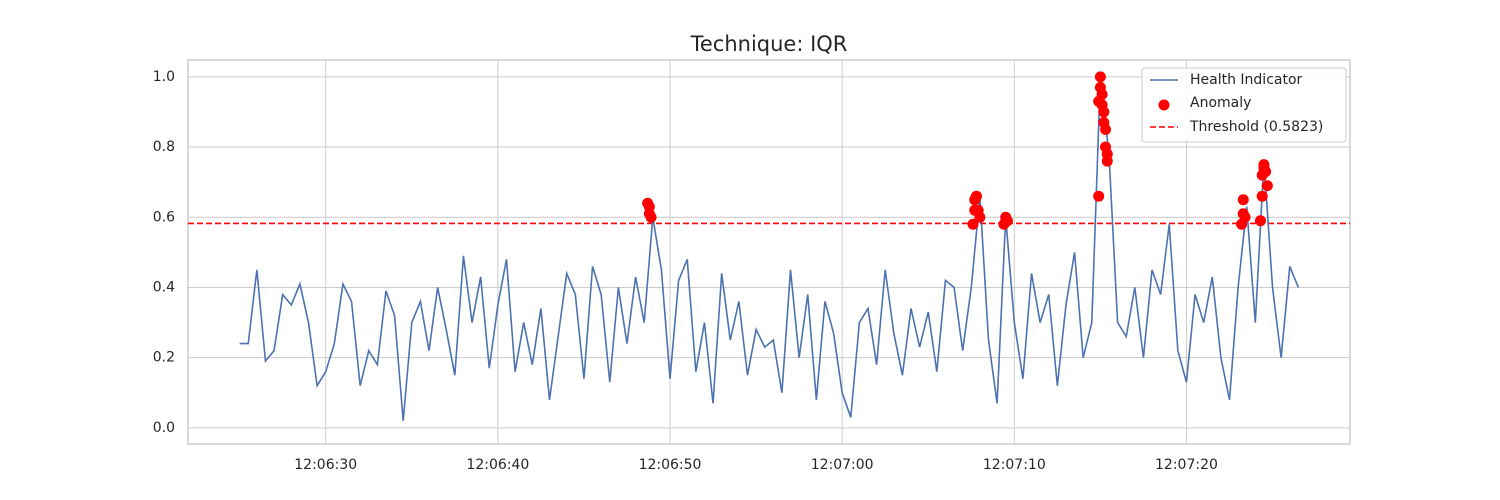 This screenshot has height=500, width=1500. Describe the element at coordinates (1256, 127) in the screenshot. I see `legend-label: Threshold (0.5823)` at that location.